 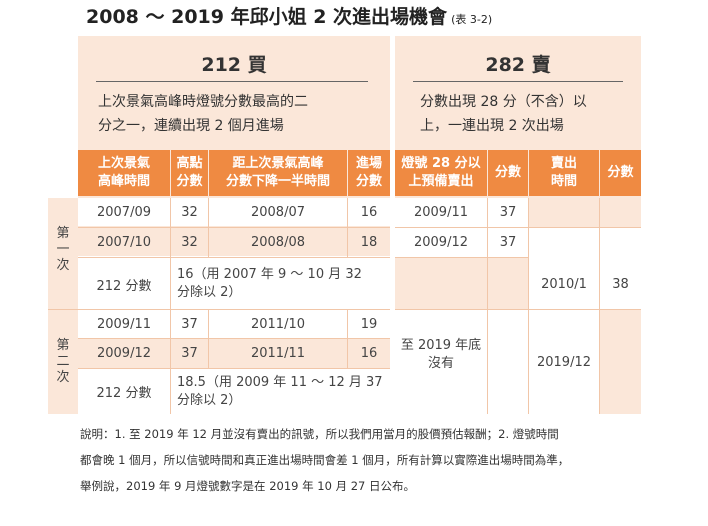 What do you see at coordinates (563, 362) in the screenshot?
I see `sell-g2-sell-time: 2019/12` at bounding box center [563, 362].